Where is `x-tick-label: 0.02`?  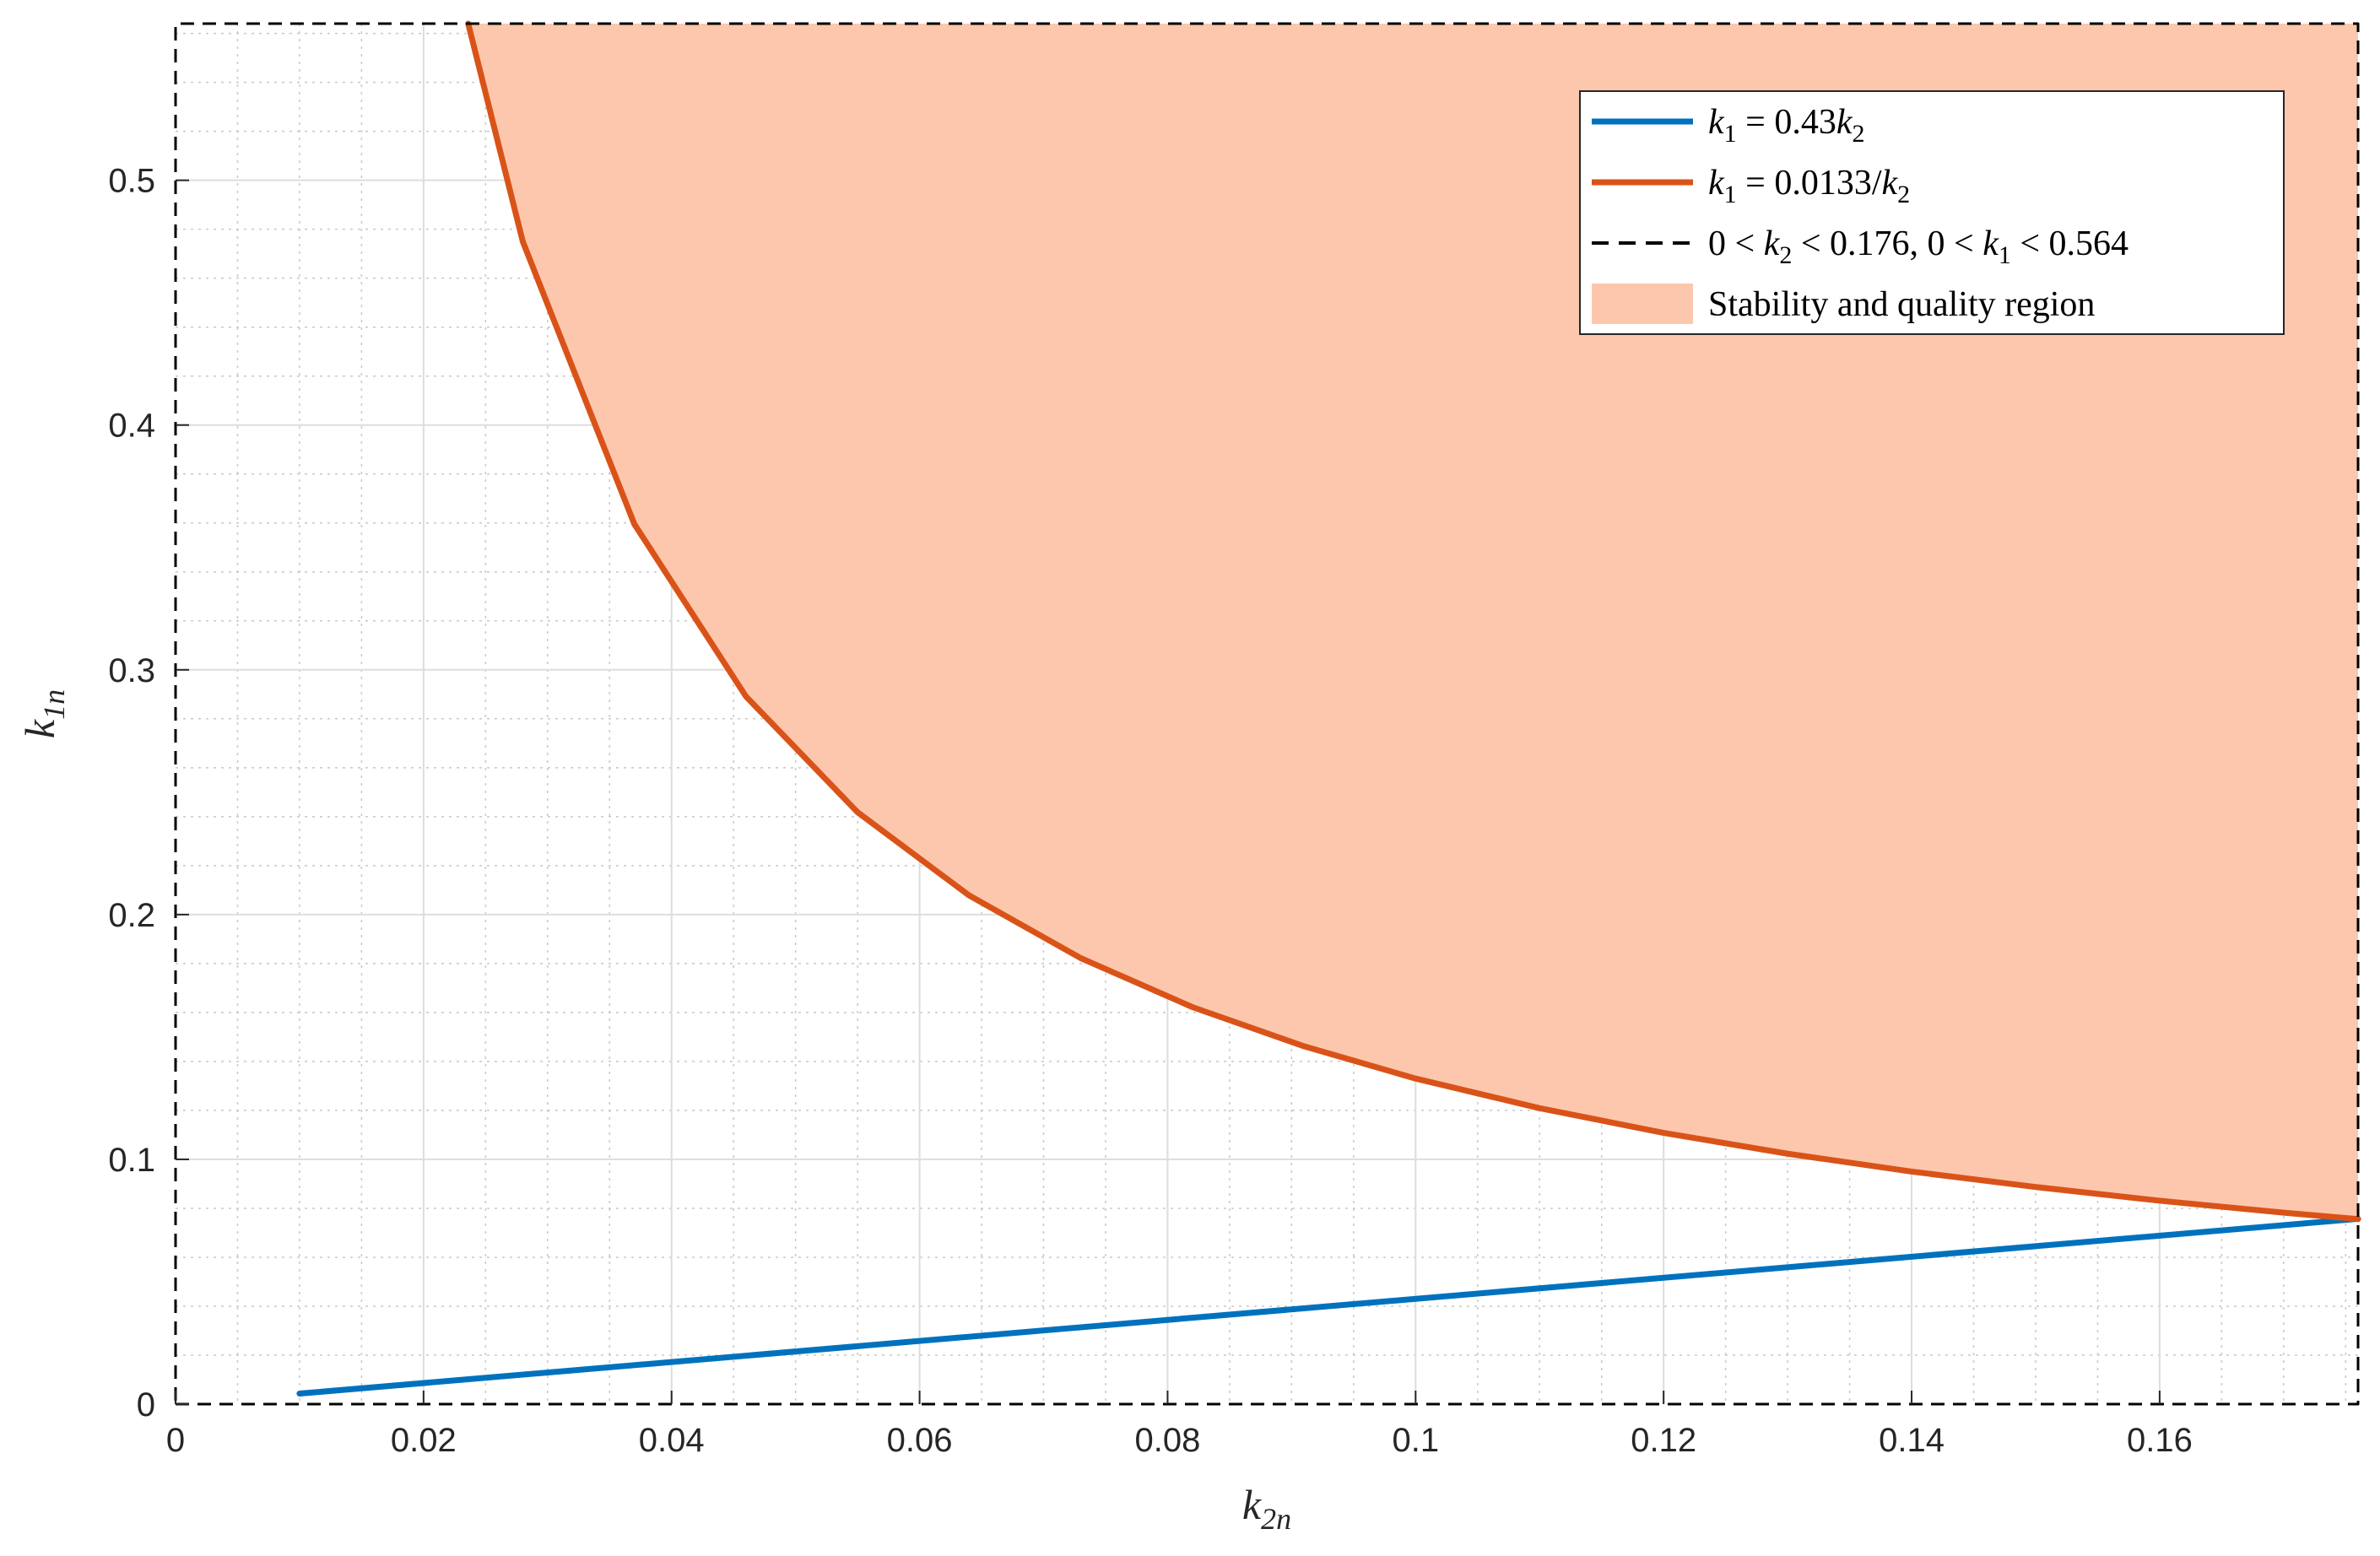
x-tick-label: 0.02 is located at coordinates (424, 1440).